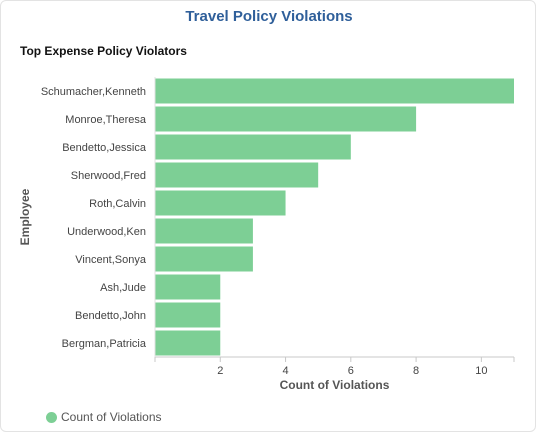 The image size is (540, 436). I want to click on category-label: Underwood,Ken, so click(106, 232).